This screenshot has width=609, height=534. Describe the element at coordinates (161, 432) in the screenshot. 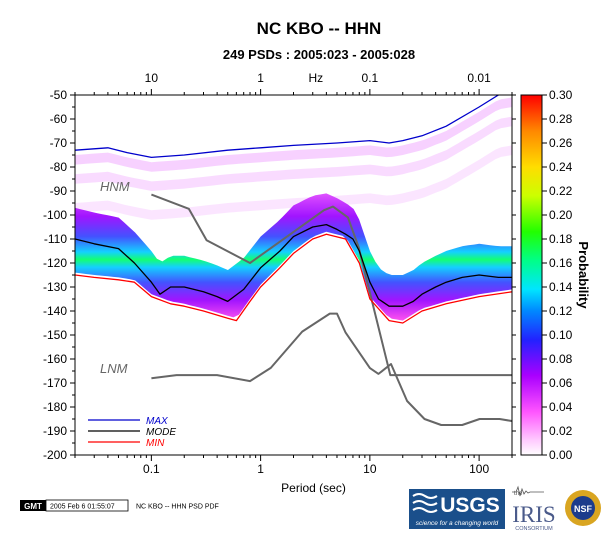

I see `legend-mode-label: MODE` at that location.